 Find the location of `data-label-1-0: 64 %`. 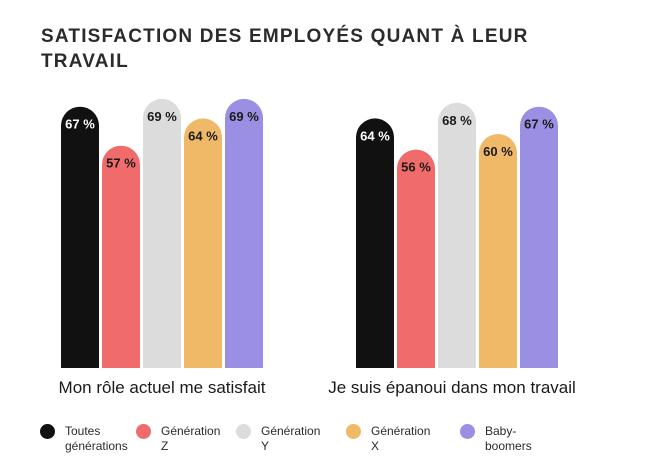

data-label-1-0: 64 % is located at coordinates (375, 135).